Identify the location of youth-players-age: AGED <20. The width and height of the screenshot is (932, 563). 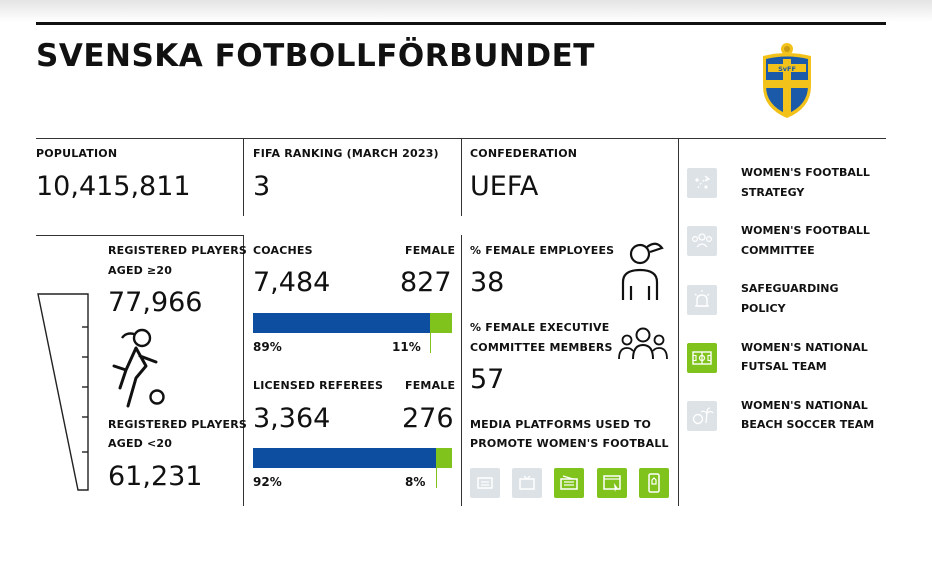
(140, 443).